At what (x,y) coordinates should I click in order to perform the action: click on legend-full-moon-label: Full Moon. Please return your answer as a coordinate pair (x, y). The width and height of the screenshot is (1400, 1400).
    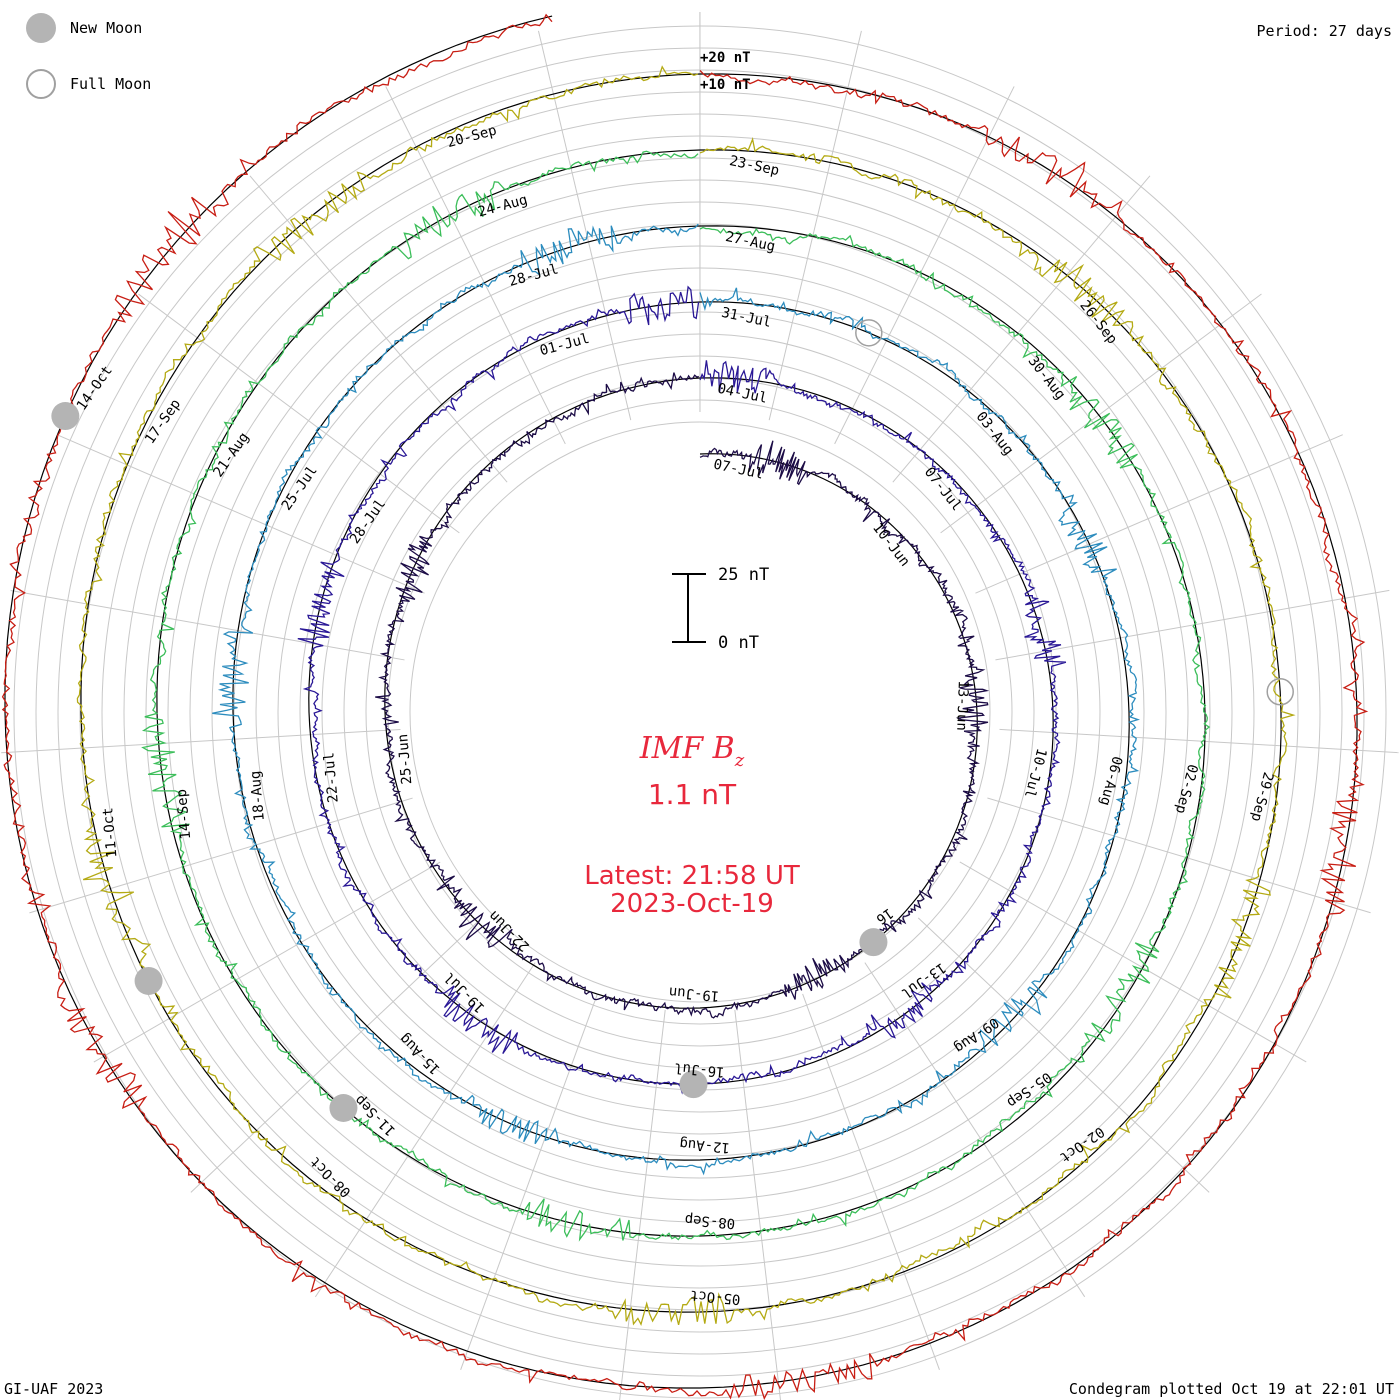
    Looking at the image, I should click on (111, 84).